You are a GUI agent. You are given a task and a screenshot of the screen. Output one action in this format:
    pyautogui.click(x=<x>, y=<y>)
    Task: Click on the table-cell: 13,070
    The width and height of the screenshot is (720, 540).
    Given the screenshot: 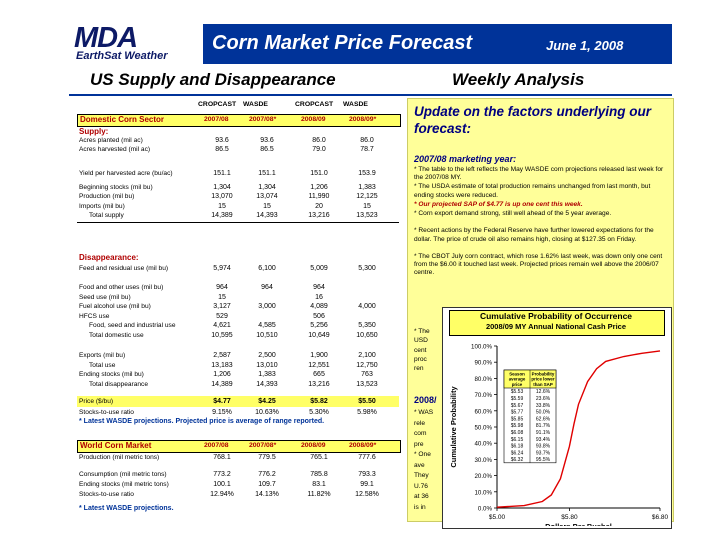 What is the action you would take?
    pyautogui.click(x=222, y=196)
    